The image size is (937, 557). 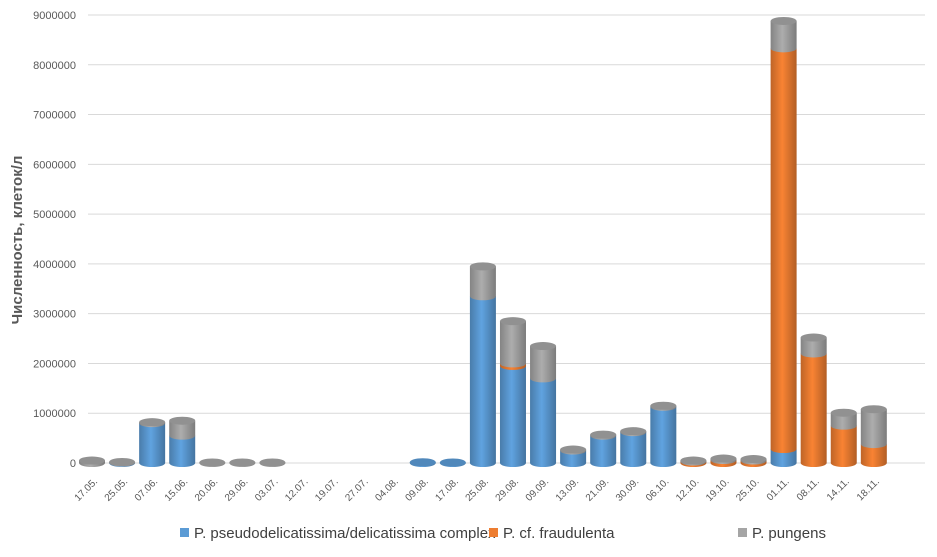 I want to click on bar-21.09., so click(x=603, y=448).